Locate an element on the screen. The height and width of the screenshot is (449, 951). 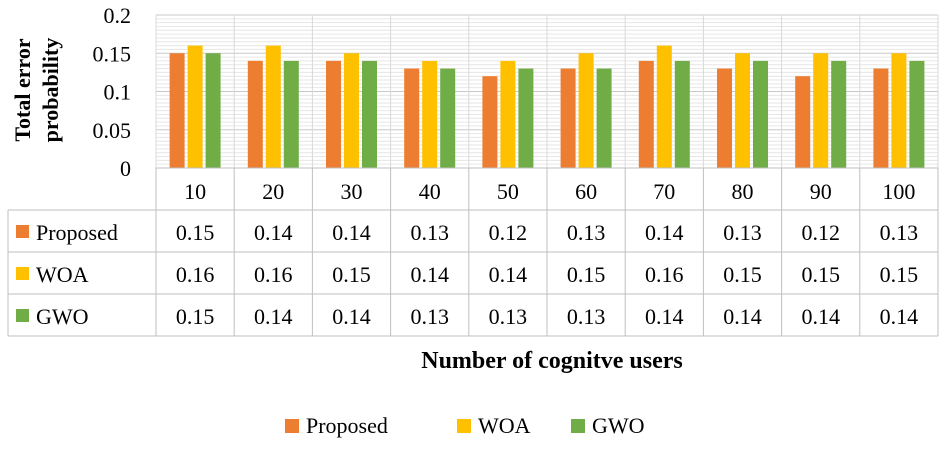
x-category-label: 30 is located at coordinates (352, 191).